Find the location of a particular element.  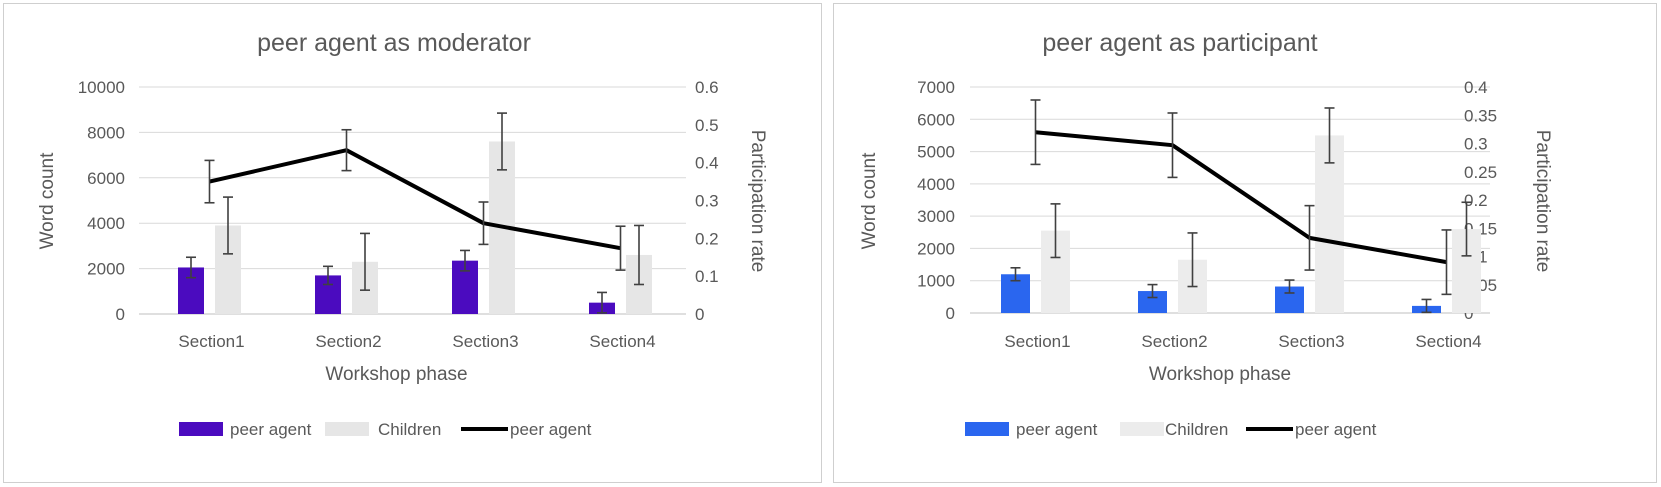

y-tick-label: 1000 is located at coordinates (936, 281).